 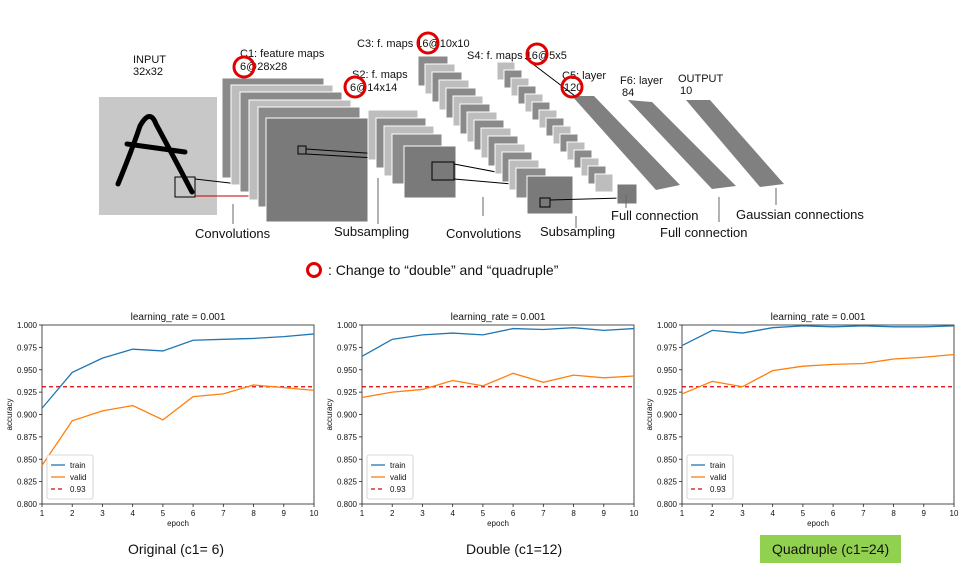 What do you see at coordinates (800, 214) in the screenshot?
I see `op-gaussian-connections: Gaussian connections` at bounding box center [800, 214].